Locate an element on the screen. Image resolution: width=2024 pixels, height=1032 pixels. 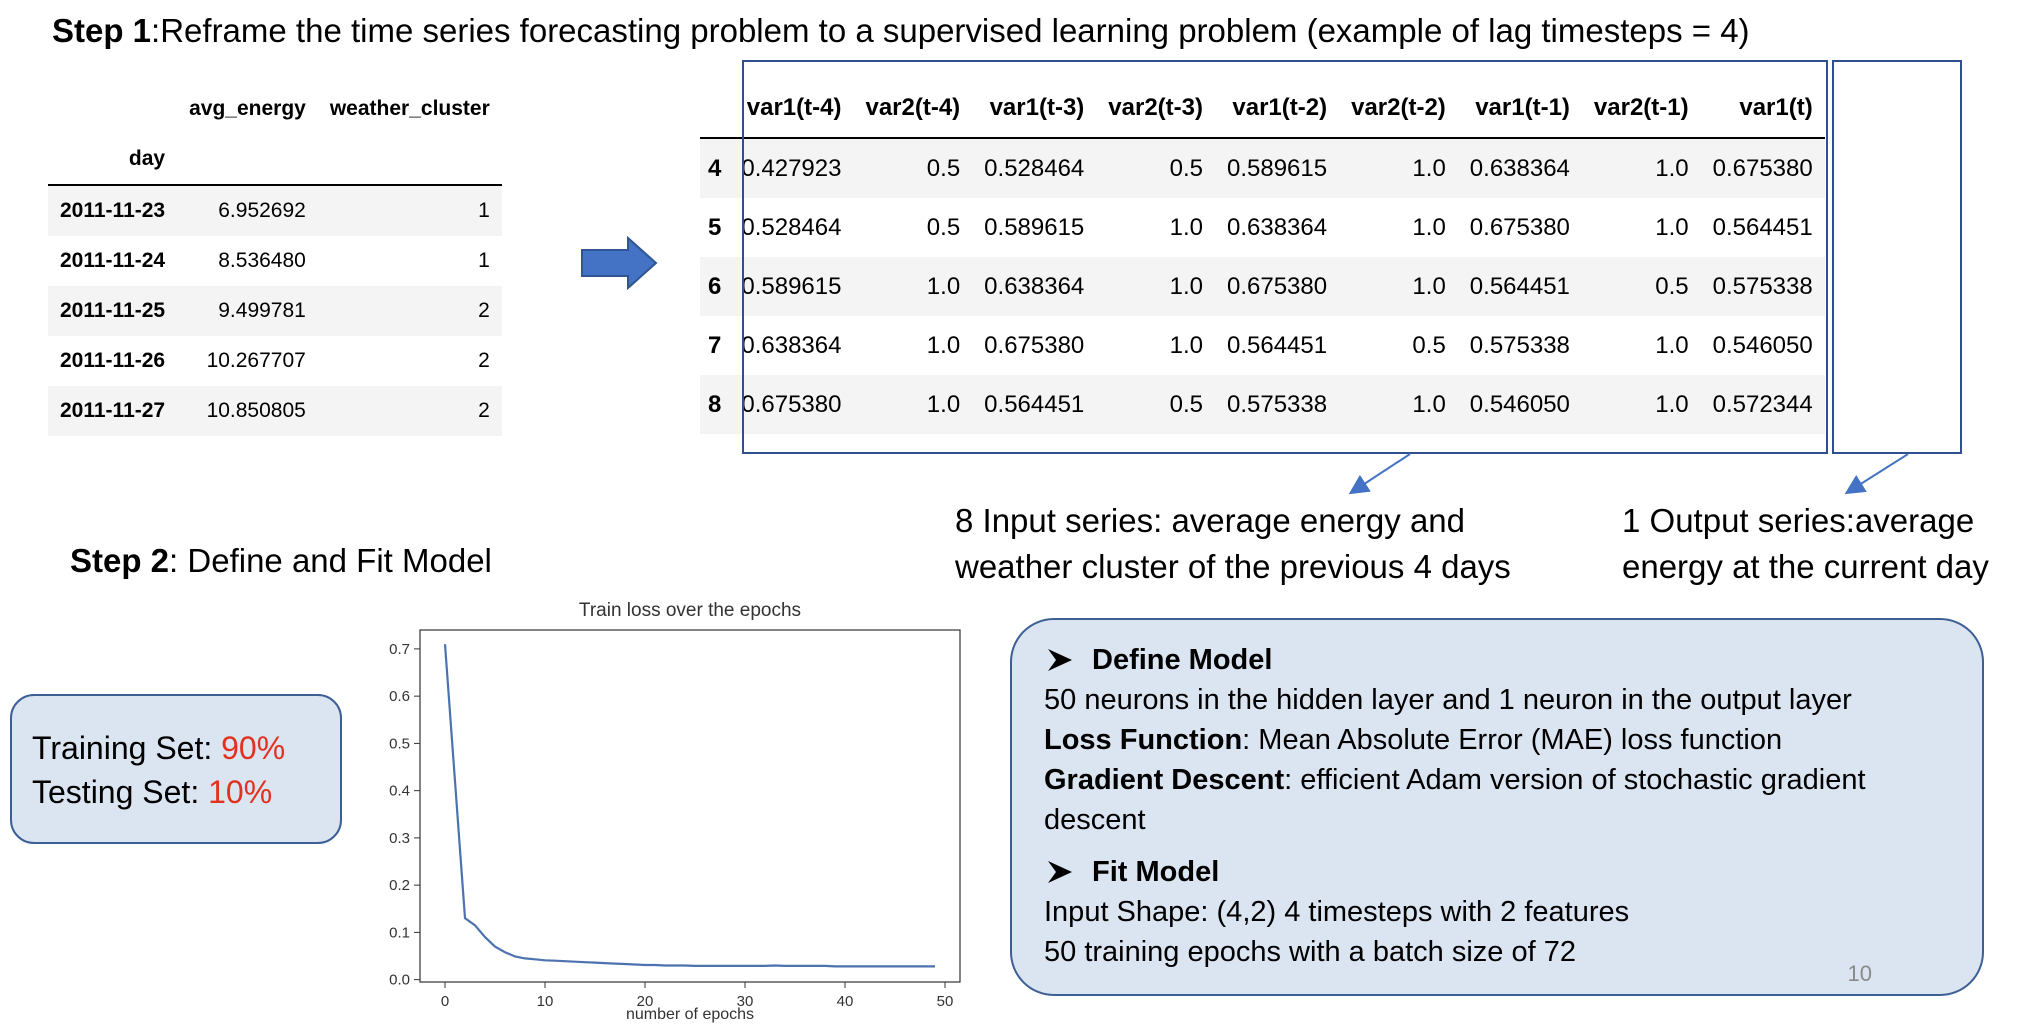
cell: 0.589615 is located at coordinates (1277, 168).